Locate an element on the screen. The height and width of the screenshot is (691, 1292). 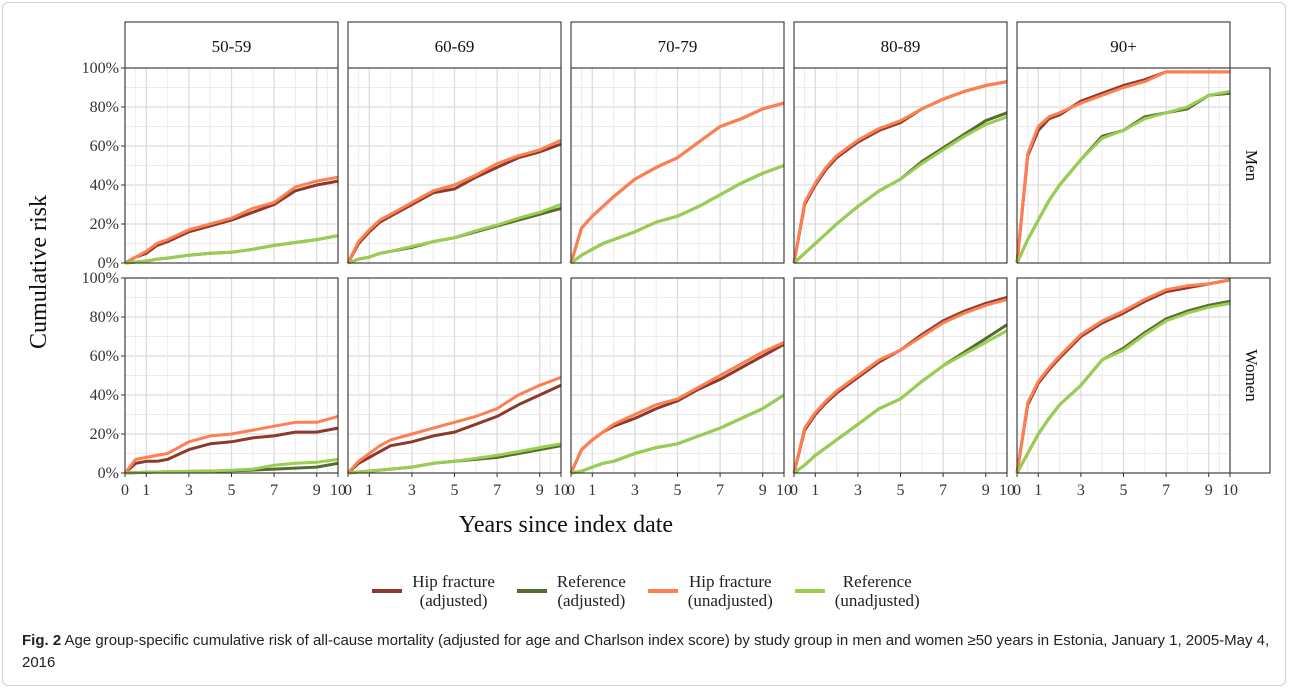
legend-item-2: Reference (adjusted) is located at coordinates (571, 591).